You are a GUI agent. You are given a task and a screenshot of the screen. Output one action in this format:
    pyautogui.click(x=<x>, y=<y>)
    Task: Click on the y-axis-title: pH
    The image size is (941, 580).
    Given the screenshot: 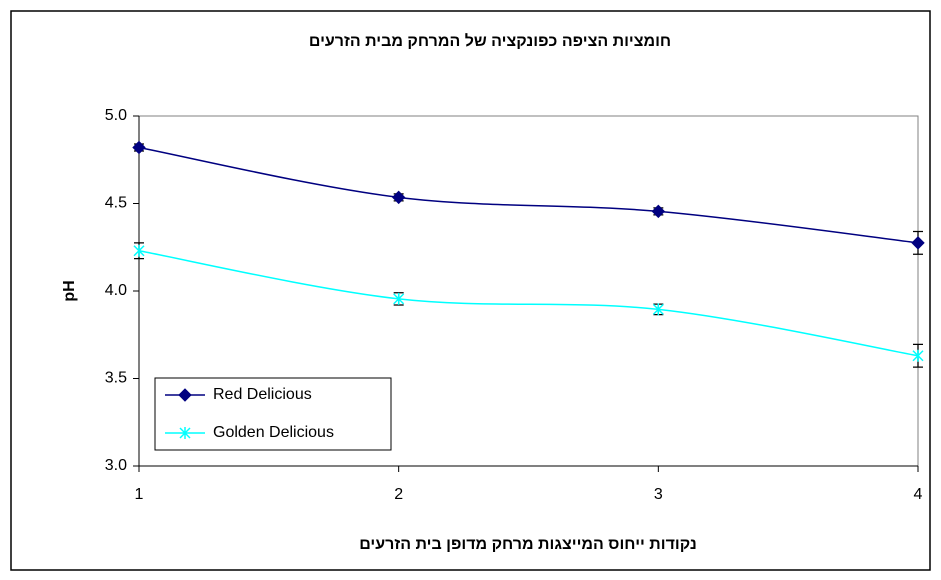 What is the action you would take?
    pyautogui.click(x=69, y=290)
    